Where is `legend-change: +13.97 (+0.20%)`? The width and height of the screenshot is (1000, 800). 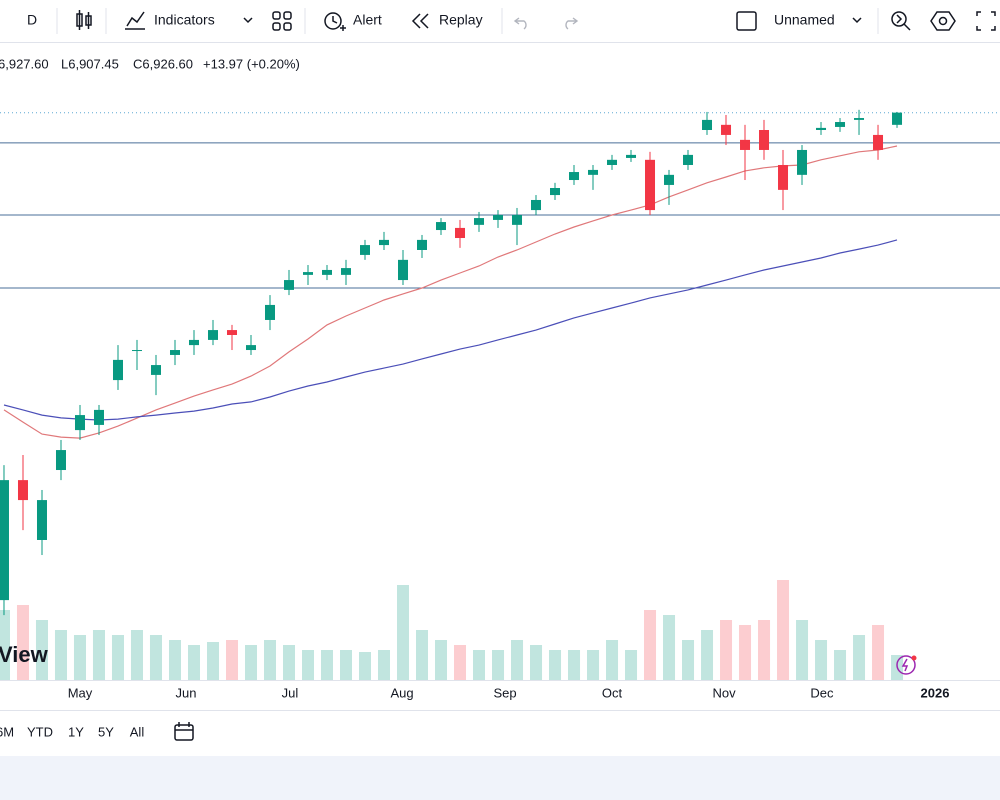
legend-change: +13.97 (+0.20%) is located at coordinates (251, 63).